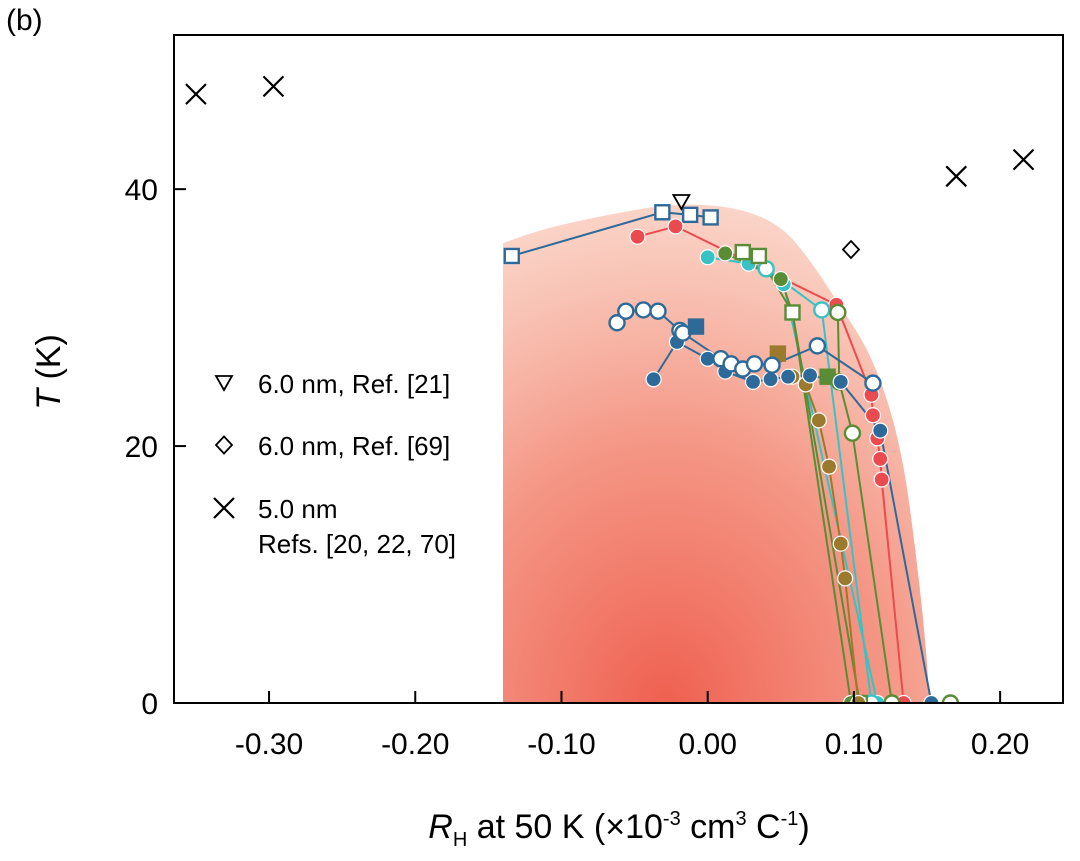 Image resolution: width=1080 pixels, height=861 pixels. I want to click on data-point-s1-p1, so click(675, 226).